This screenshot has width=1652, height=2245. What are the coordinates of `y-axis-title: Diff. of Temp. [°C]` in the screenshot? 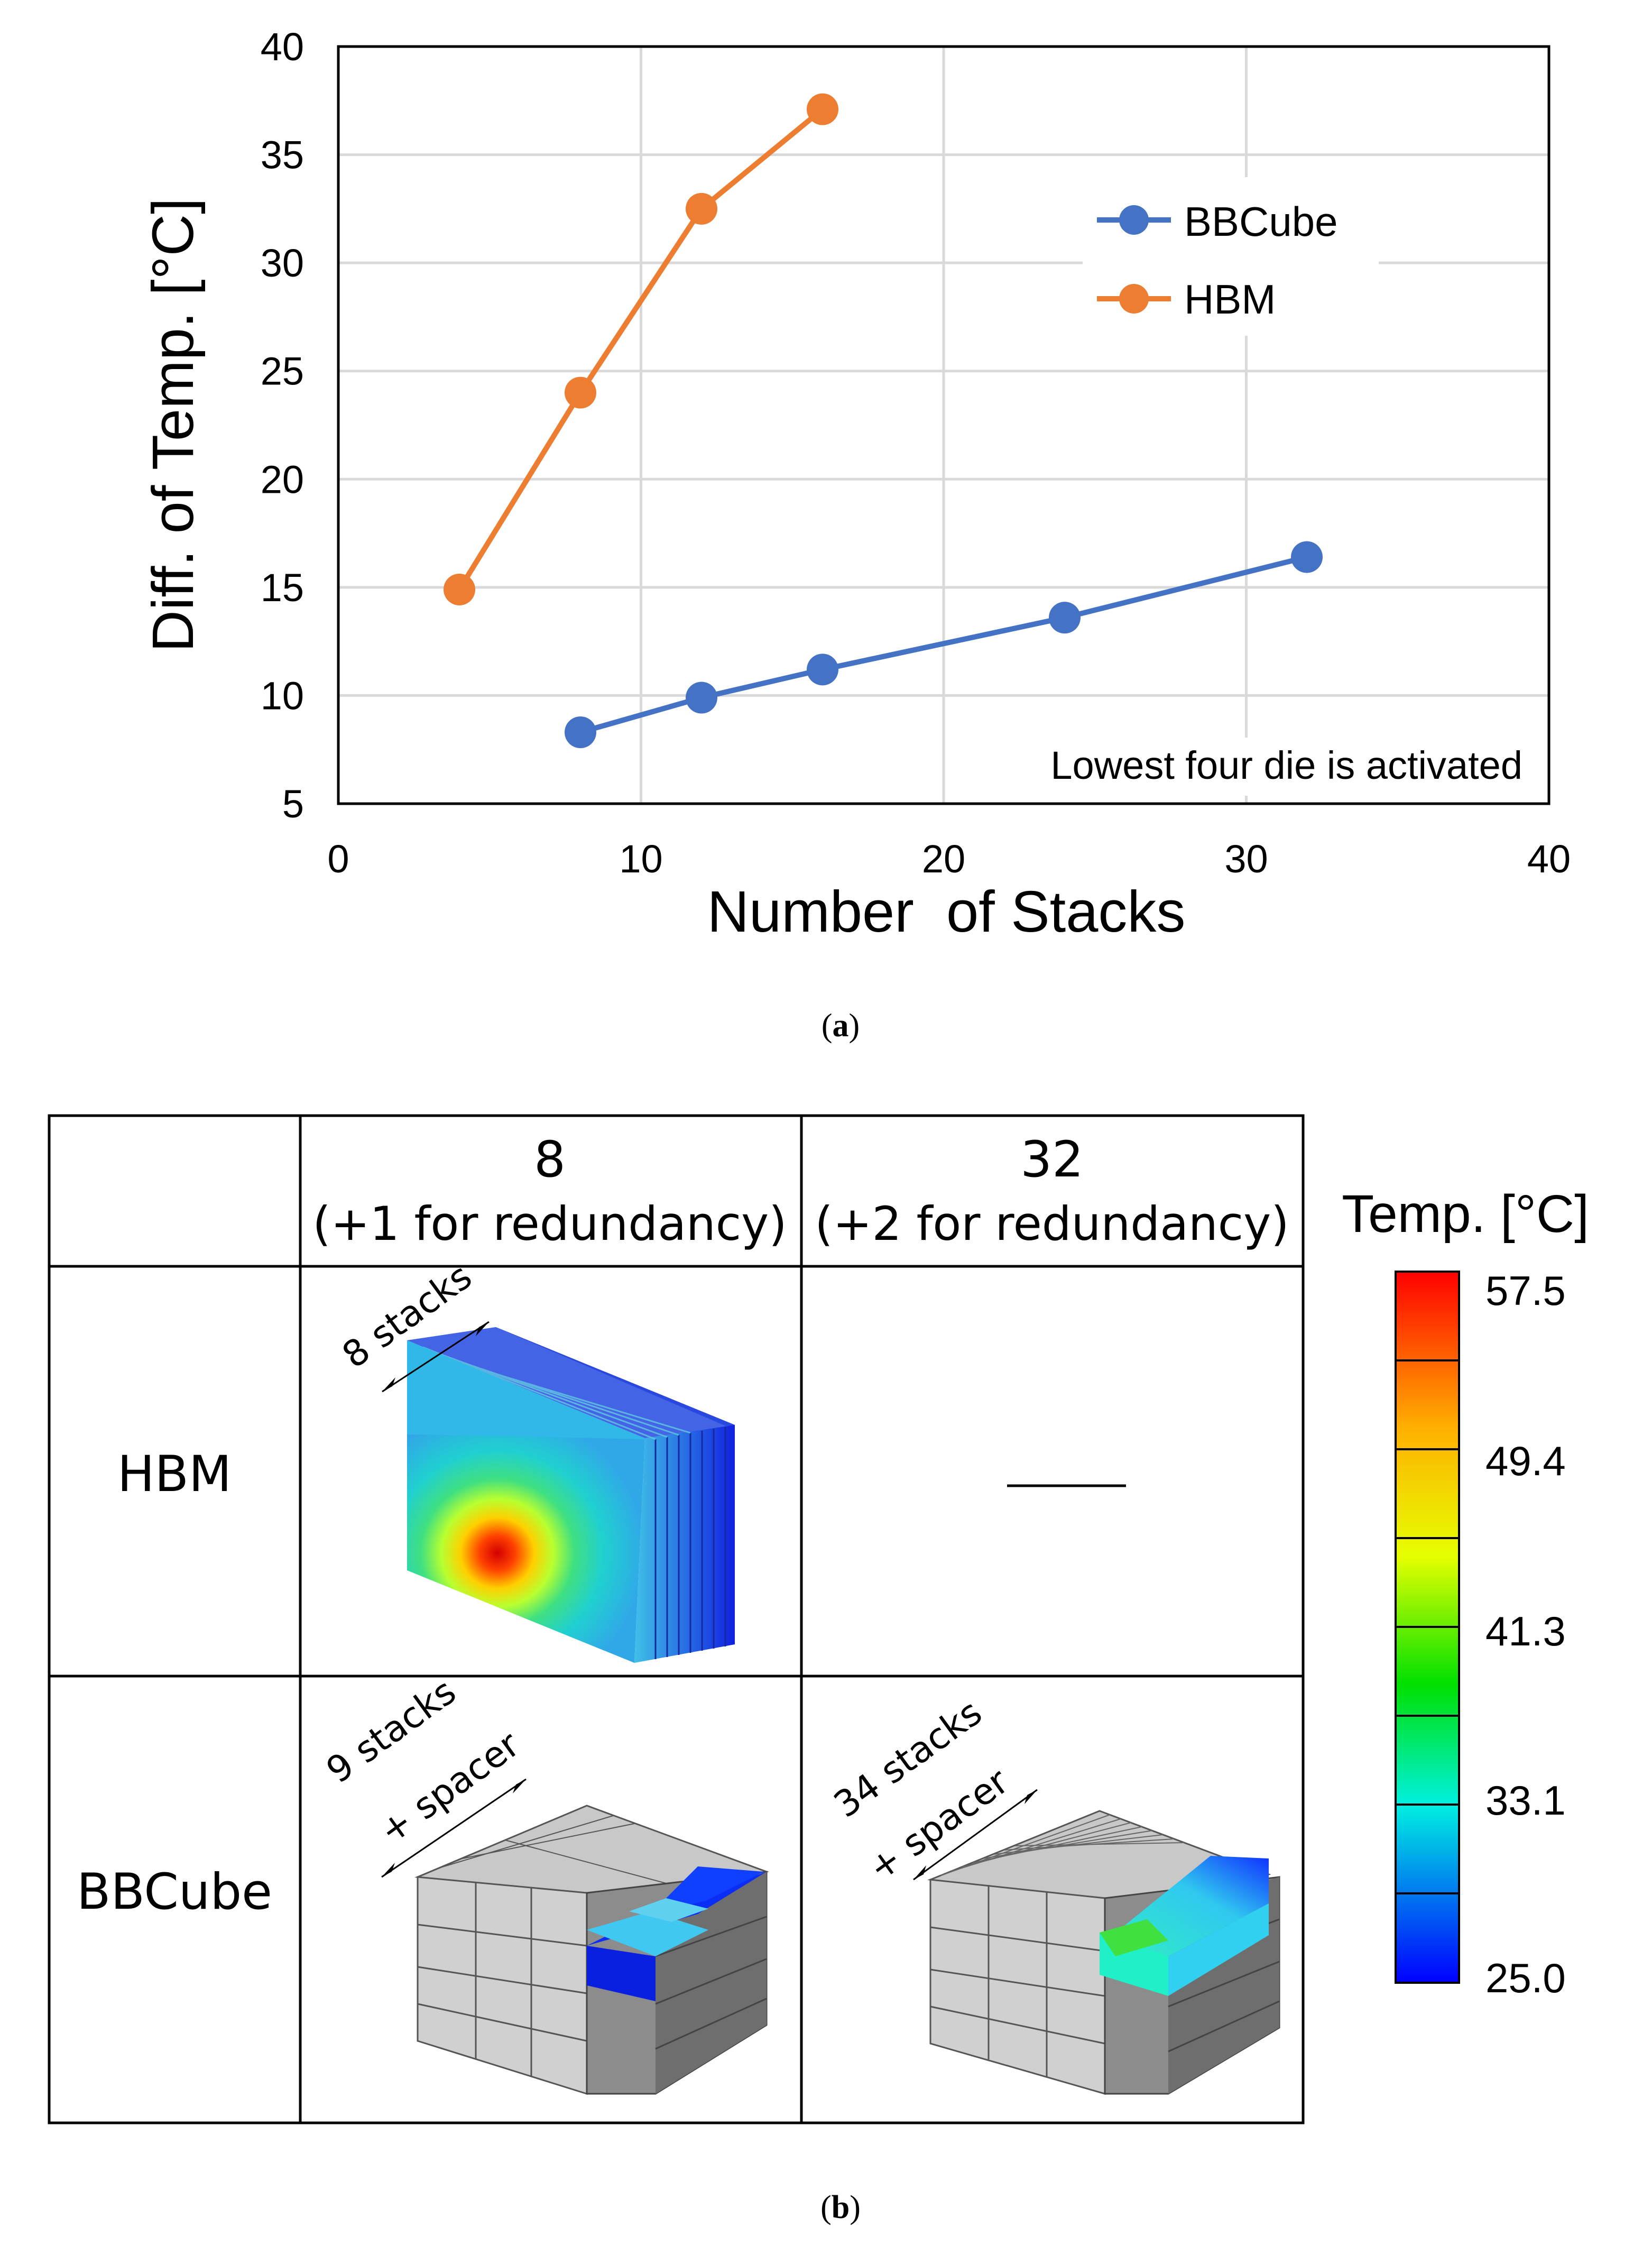 It's located at (174, 425).